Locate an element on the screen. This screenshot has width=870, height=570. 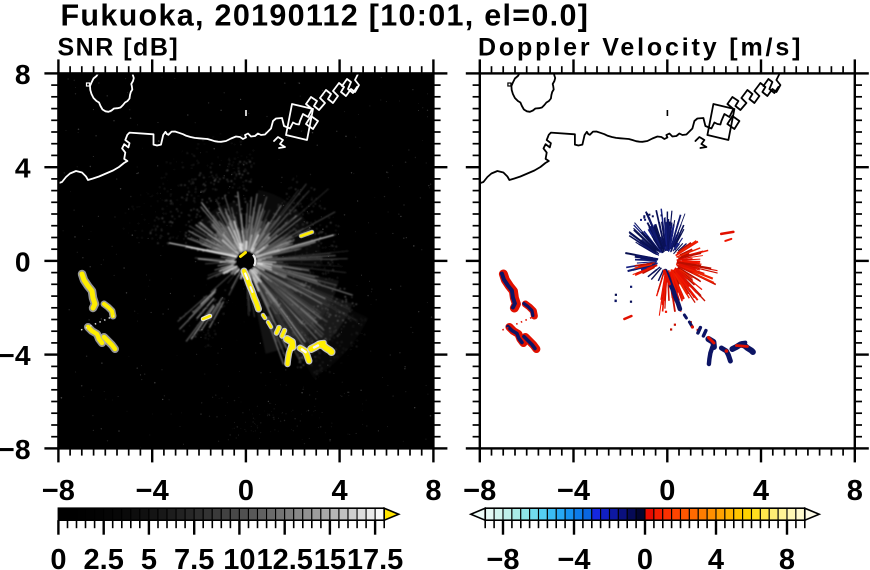
svg-text: 2.5 is located at coordinates (104, 557).